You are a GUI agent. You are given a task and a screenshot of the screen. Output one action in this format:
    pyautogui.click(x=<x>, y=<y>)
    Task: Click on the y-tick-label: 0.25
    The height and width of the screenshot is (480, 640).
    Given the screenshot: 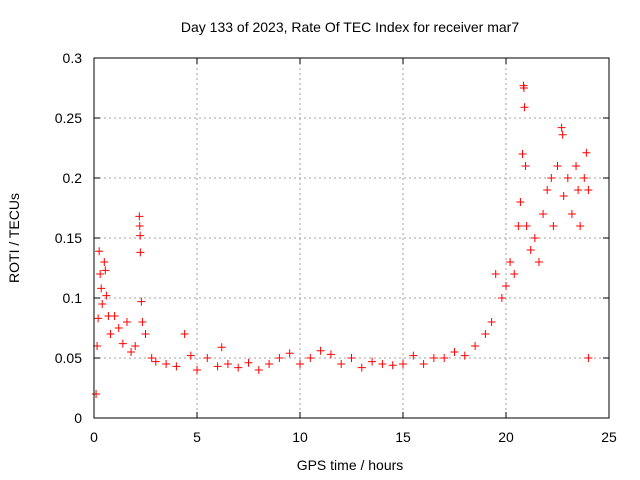 What is the action you would take?
    pyautogui.click(x=68, y=118)
    